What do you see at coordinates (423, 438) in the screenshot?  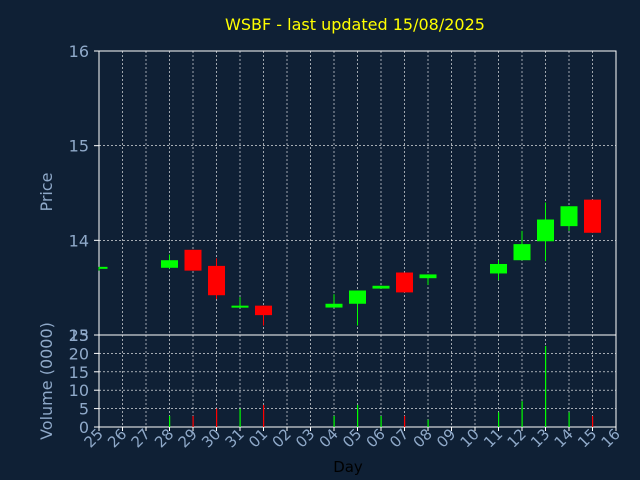 I see `x-tick-label: 08` at bounding box center [423, 438].